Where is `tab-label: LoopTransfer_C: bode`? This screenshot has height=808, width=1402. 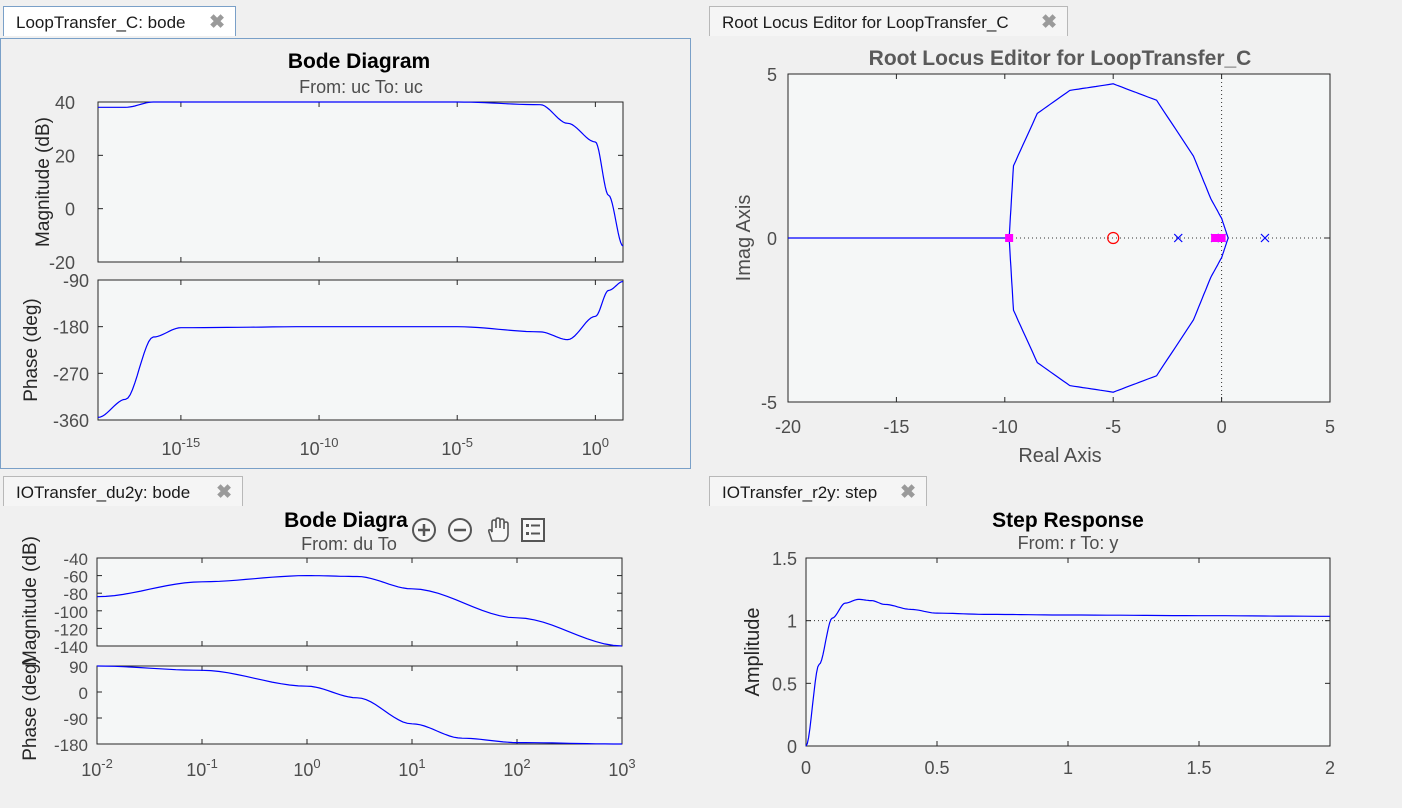
tab-label: LoopTransfer_C: bode is located at coordinates (101, 22).